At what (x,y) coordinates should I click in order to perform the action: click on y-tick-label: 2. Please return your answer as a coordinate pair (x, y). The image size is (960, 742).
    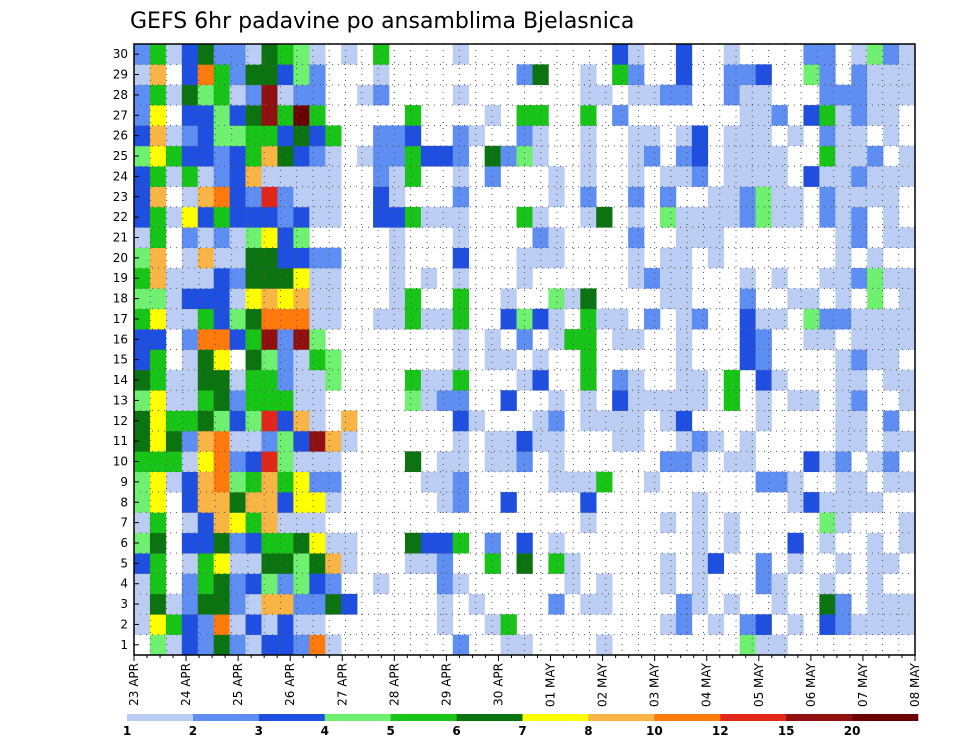
    Looking at the image, I should click on (124, 624).